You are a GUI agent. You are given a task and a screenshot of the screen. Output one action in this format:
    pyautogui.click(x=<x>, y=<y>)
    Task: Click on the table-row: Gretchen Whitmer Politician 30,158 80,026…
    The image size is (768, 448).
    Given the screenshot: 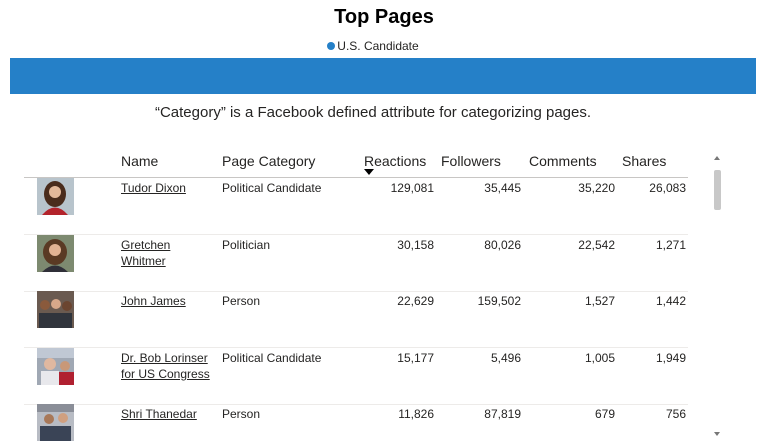 What is the action you would take?
    pyautogui.click(x=356, y=263)
    